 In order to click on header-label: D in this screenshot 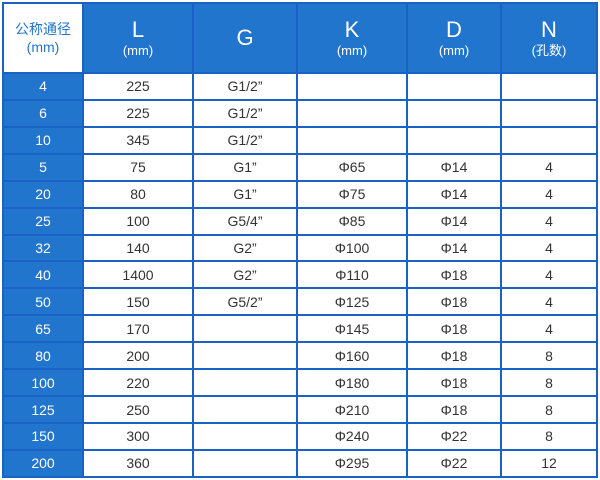, I will do `click(454, 29)`.